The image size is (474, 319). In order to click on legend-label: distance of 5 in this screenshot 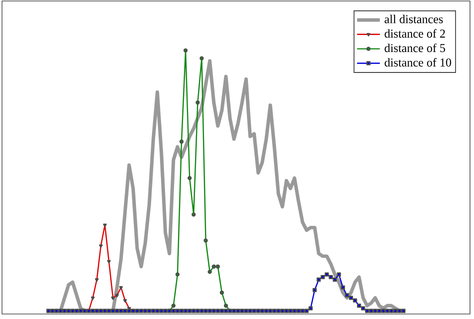, I will do `click(415, 48)`.